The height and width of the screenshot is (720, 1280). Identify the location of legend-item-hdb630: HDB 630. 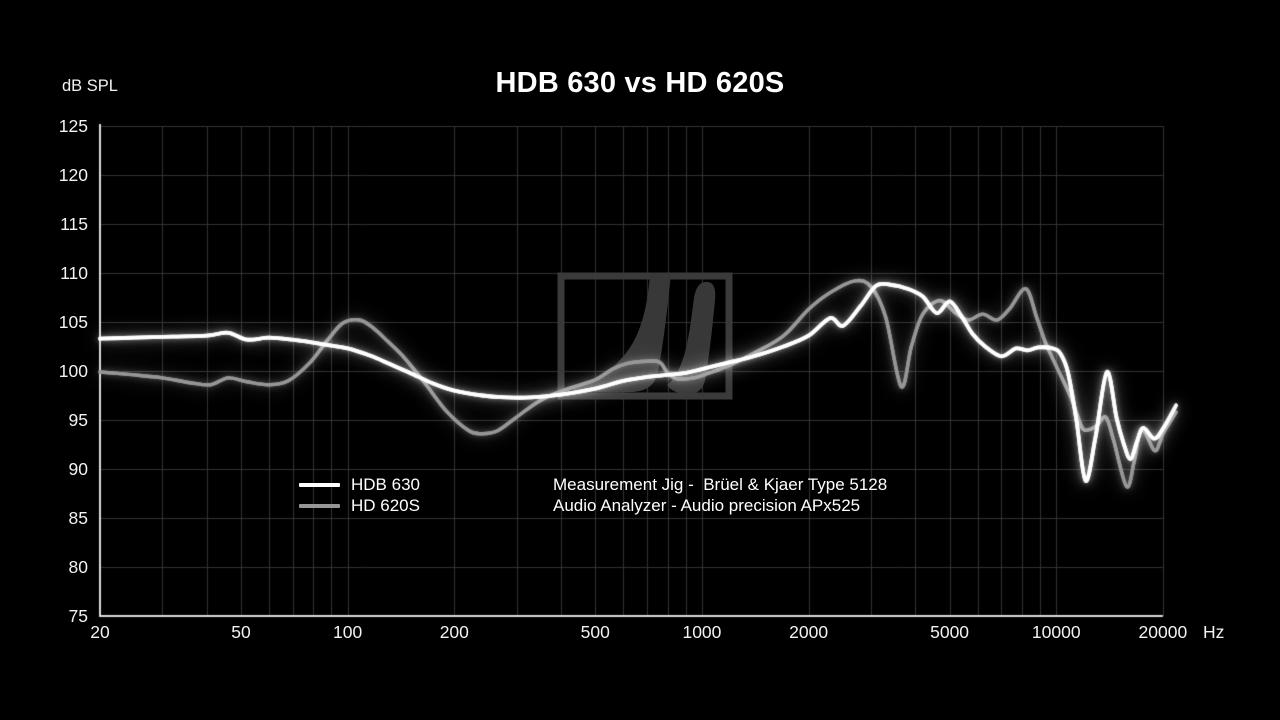
(359, 485).